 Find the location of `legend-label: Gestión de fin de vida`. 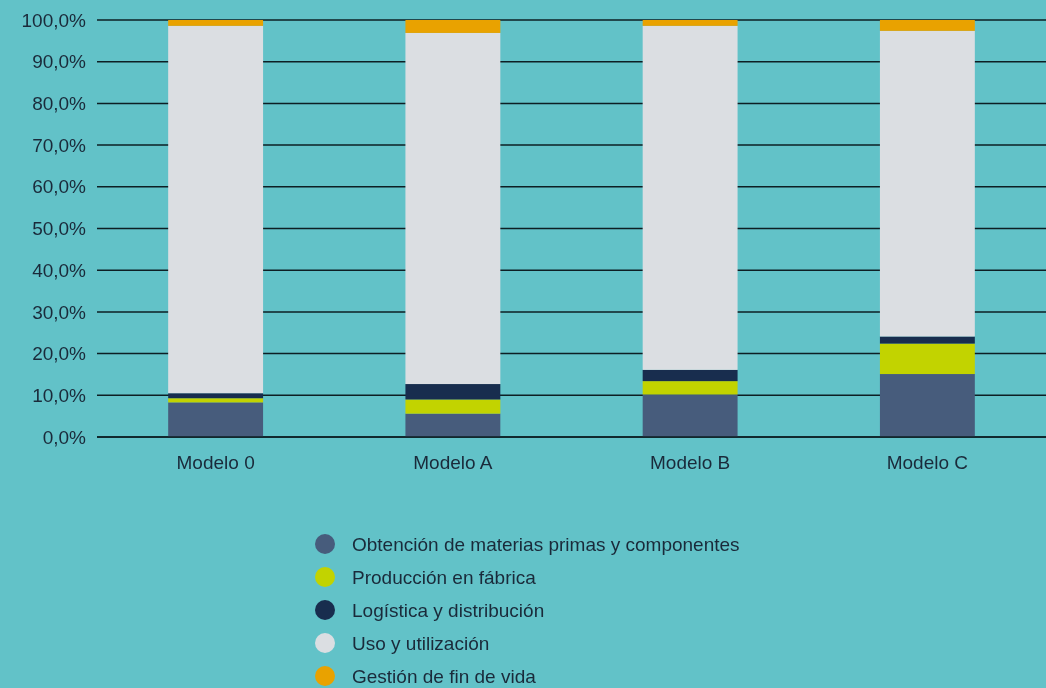

legend-label: Gestión de fin de vida is located at coordinates (444, 676).